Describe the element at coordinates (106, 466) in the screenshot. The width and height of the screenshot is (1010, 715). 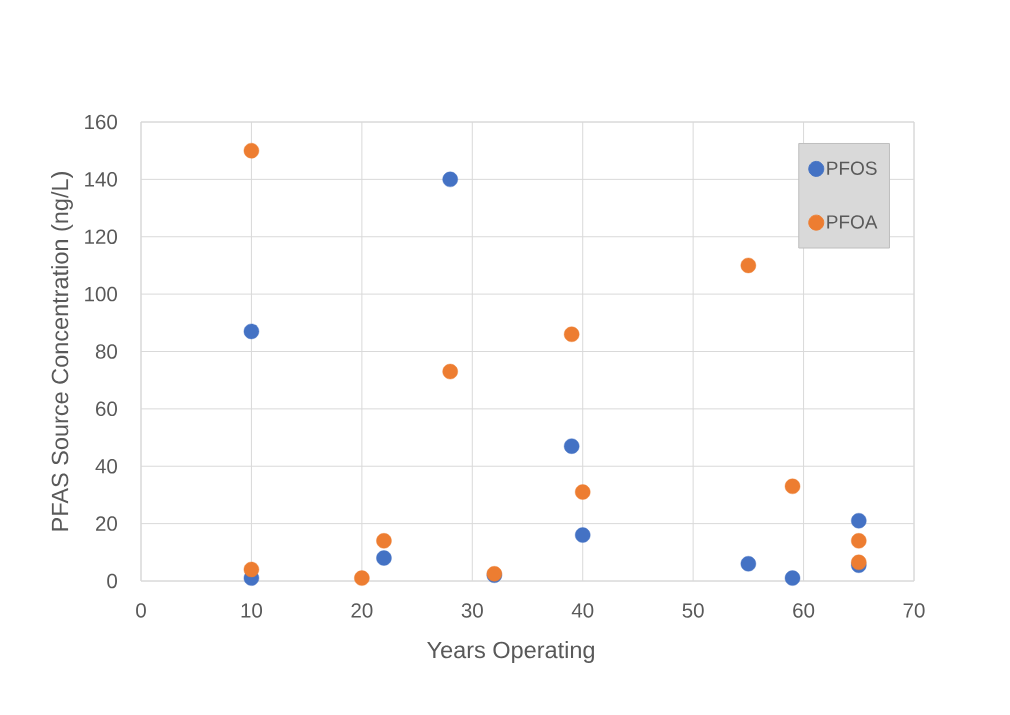
I see `y-tick-label: 40` at that location.